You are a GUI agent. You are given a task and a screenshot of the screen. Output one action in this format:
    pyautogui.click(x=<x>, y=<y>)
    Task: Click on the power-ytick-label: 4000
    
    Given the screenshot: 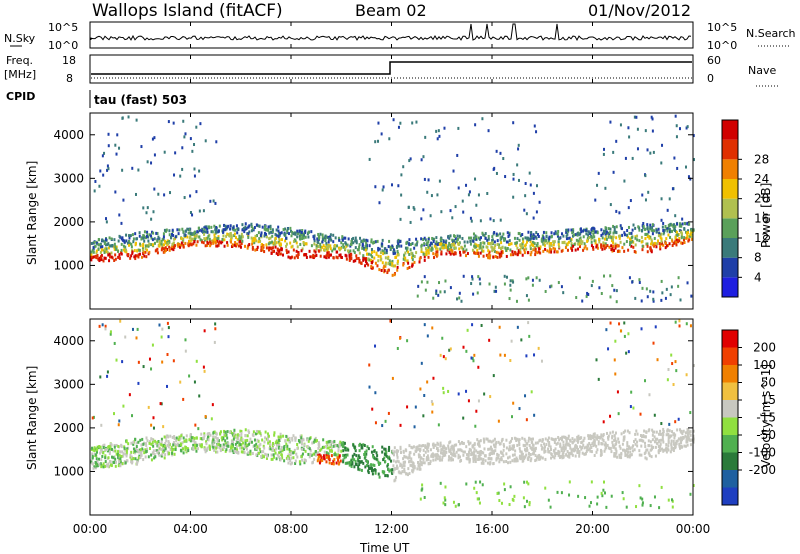 What is the action you would take?
    pyautogui.click(x=68, y=135)
    